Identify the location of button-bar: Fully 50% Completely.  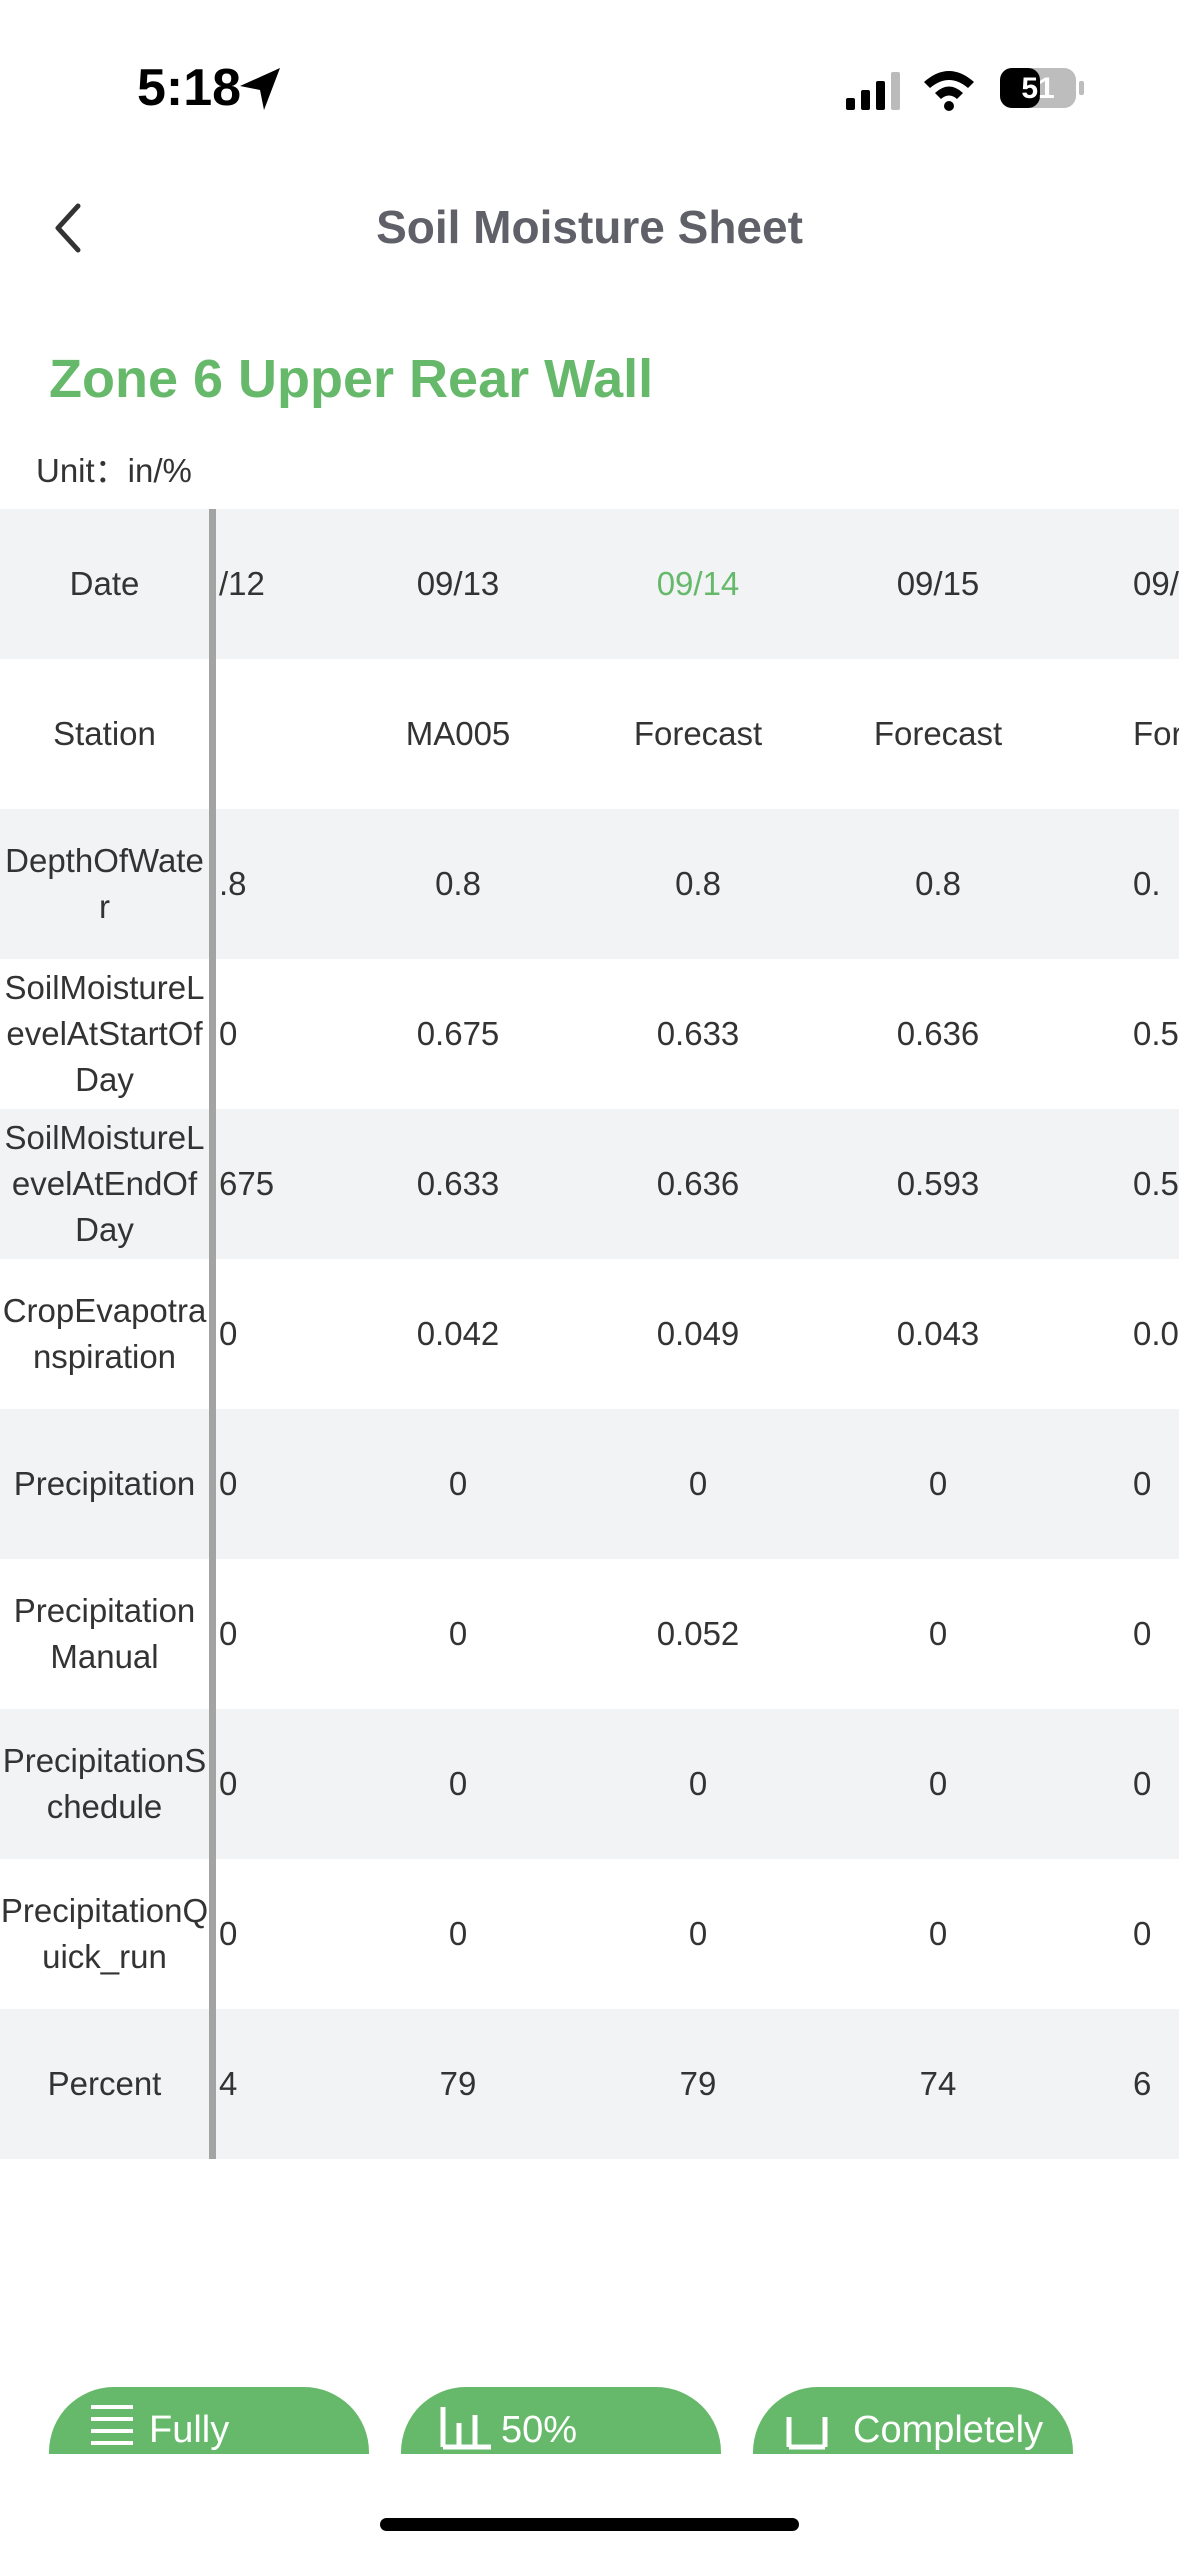
(589, 2420).